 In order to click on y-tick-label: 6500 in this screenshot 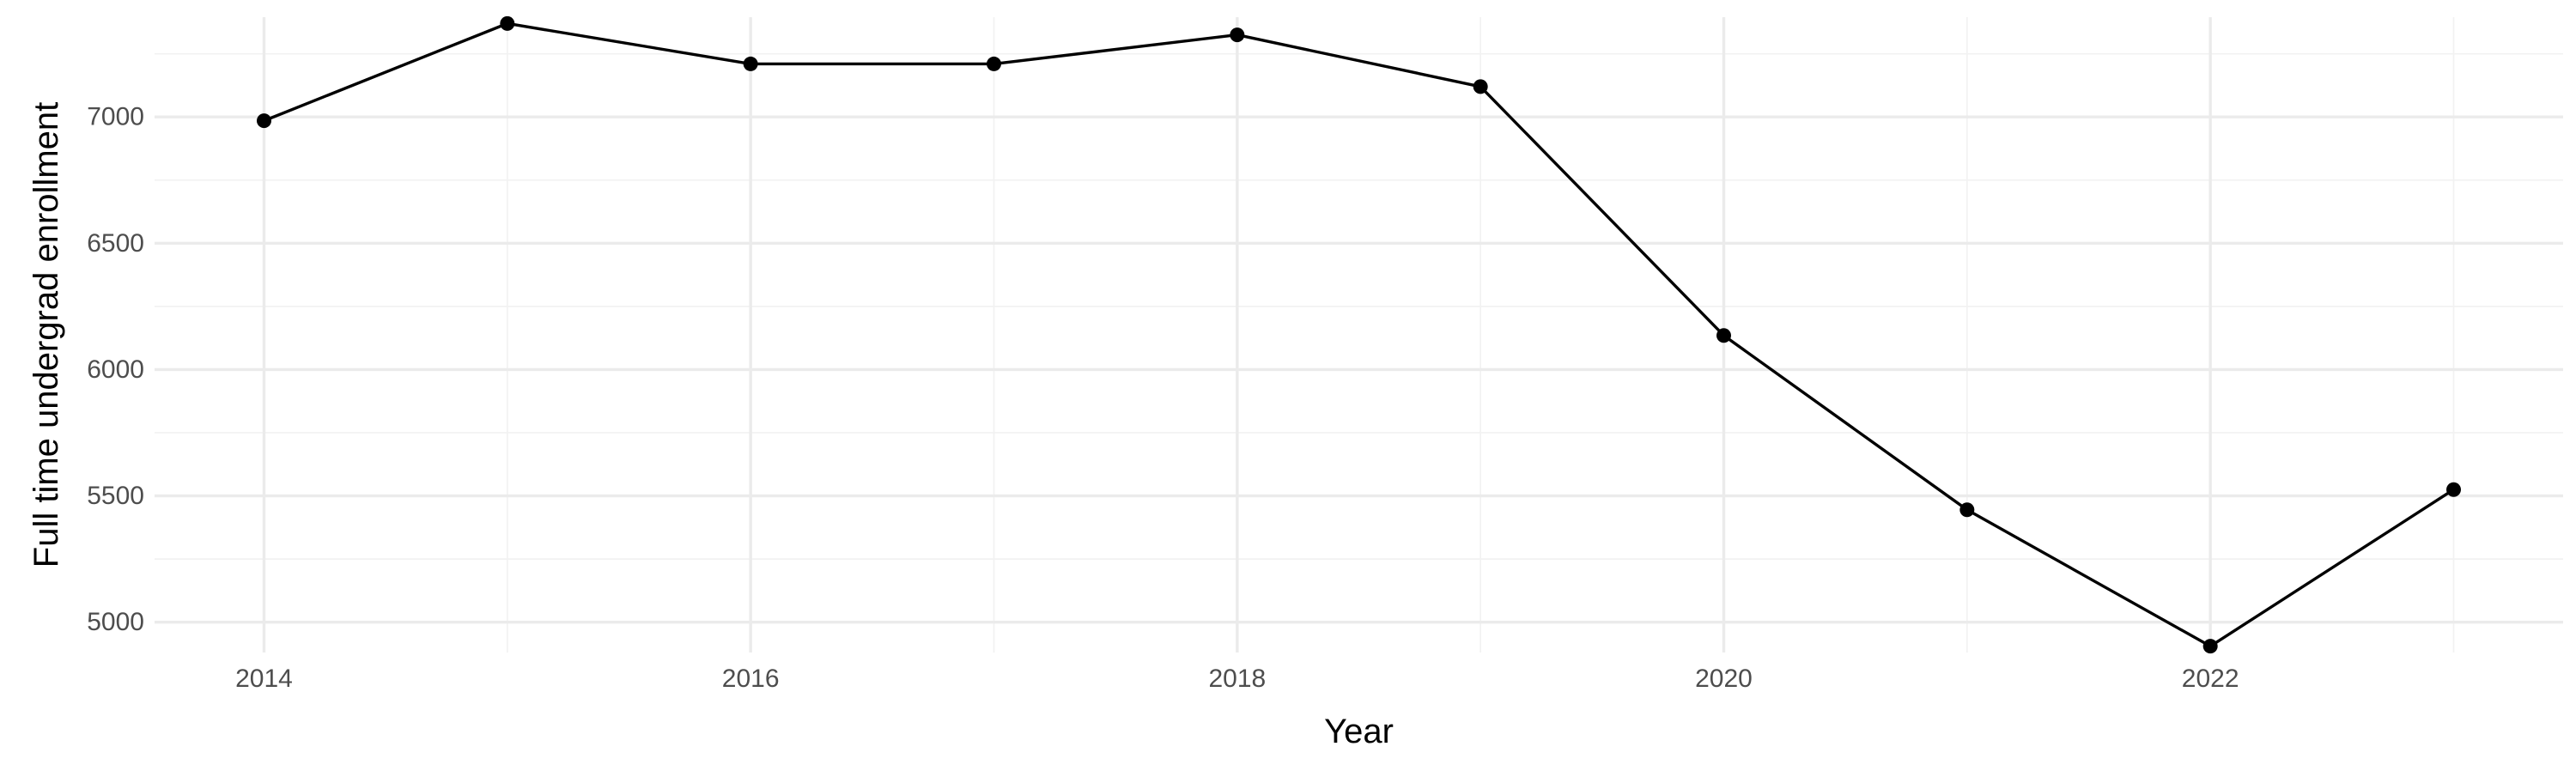, I will do `click(116, 243)`.